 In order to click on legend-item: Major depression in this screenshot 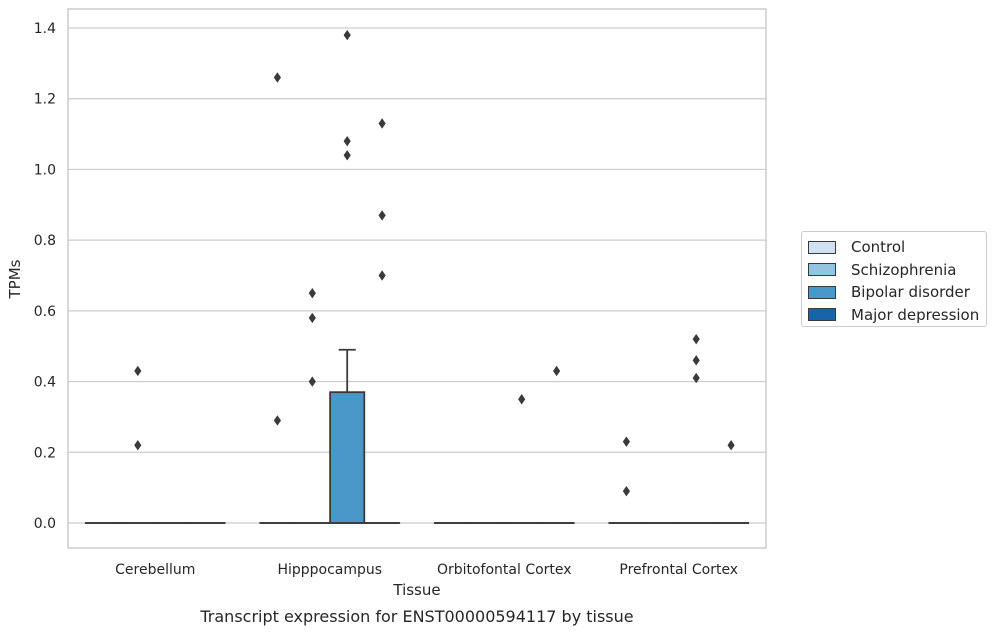, I will do `click(897, 315)`.